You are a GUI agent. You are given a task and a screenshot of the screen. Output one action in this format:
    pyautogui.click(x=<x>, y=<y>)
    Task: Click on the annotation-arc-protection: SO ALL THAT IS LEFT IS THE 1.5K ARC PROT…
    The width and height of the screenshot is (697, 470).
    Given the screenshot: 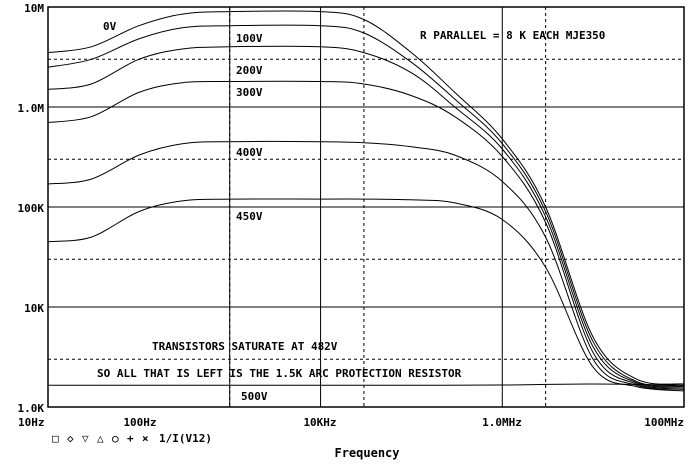 What is the action you would take?
    pyautogui.click(x=279, y=373)
    